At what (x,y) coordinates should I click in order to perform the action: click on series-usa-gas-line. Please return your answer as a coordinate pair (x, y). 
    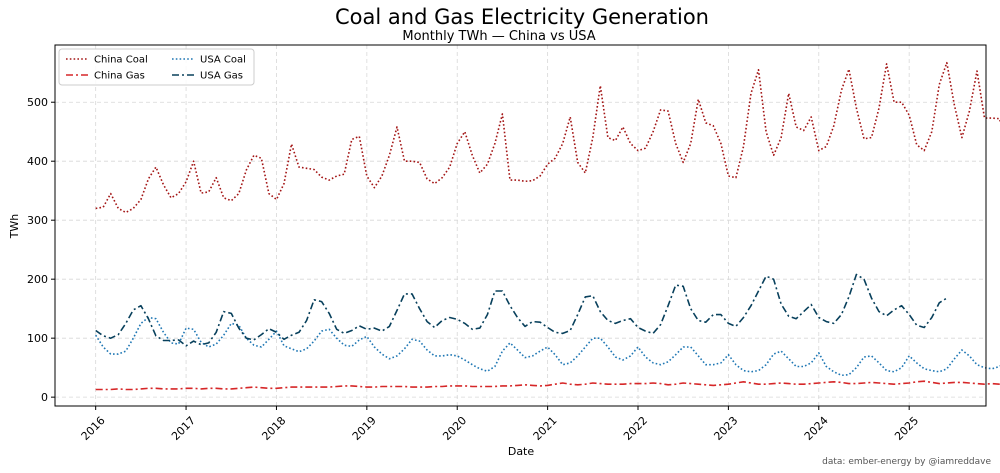
    Looking at the image, I should click on (521, 310).